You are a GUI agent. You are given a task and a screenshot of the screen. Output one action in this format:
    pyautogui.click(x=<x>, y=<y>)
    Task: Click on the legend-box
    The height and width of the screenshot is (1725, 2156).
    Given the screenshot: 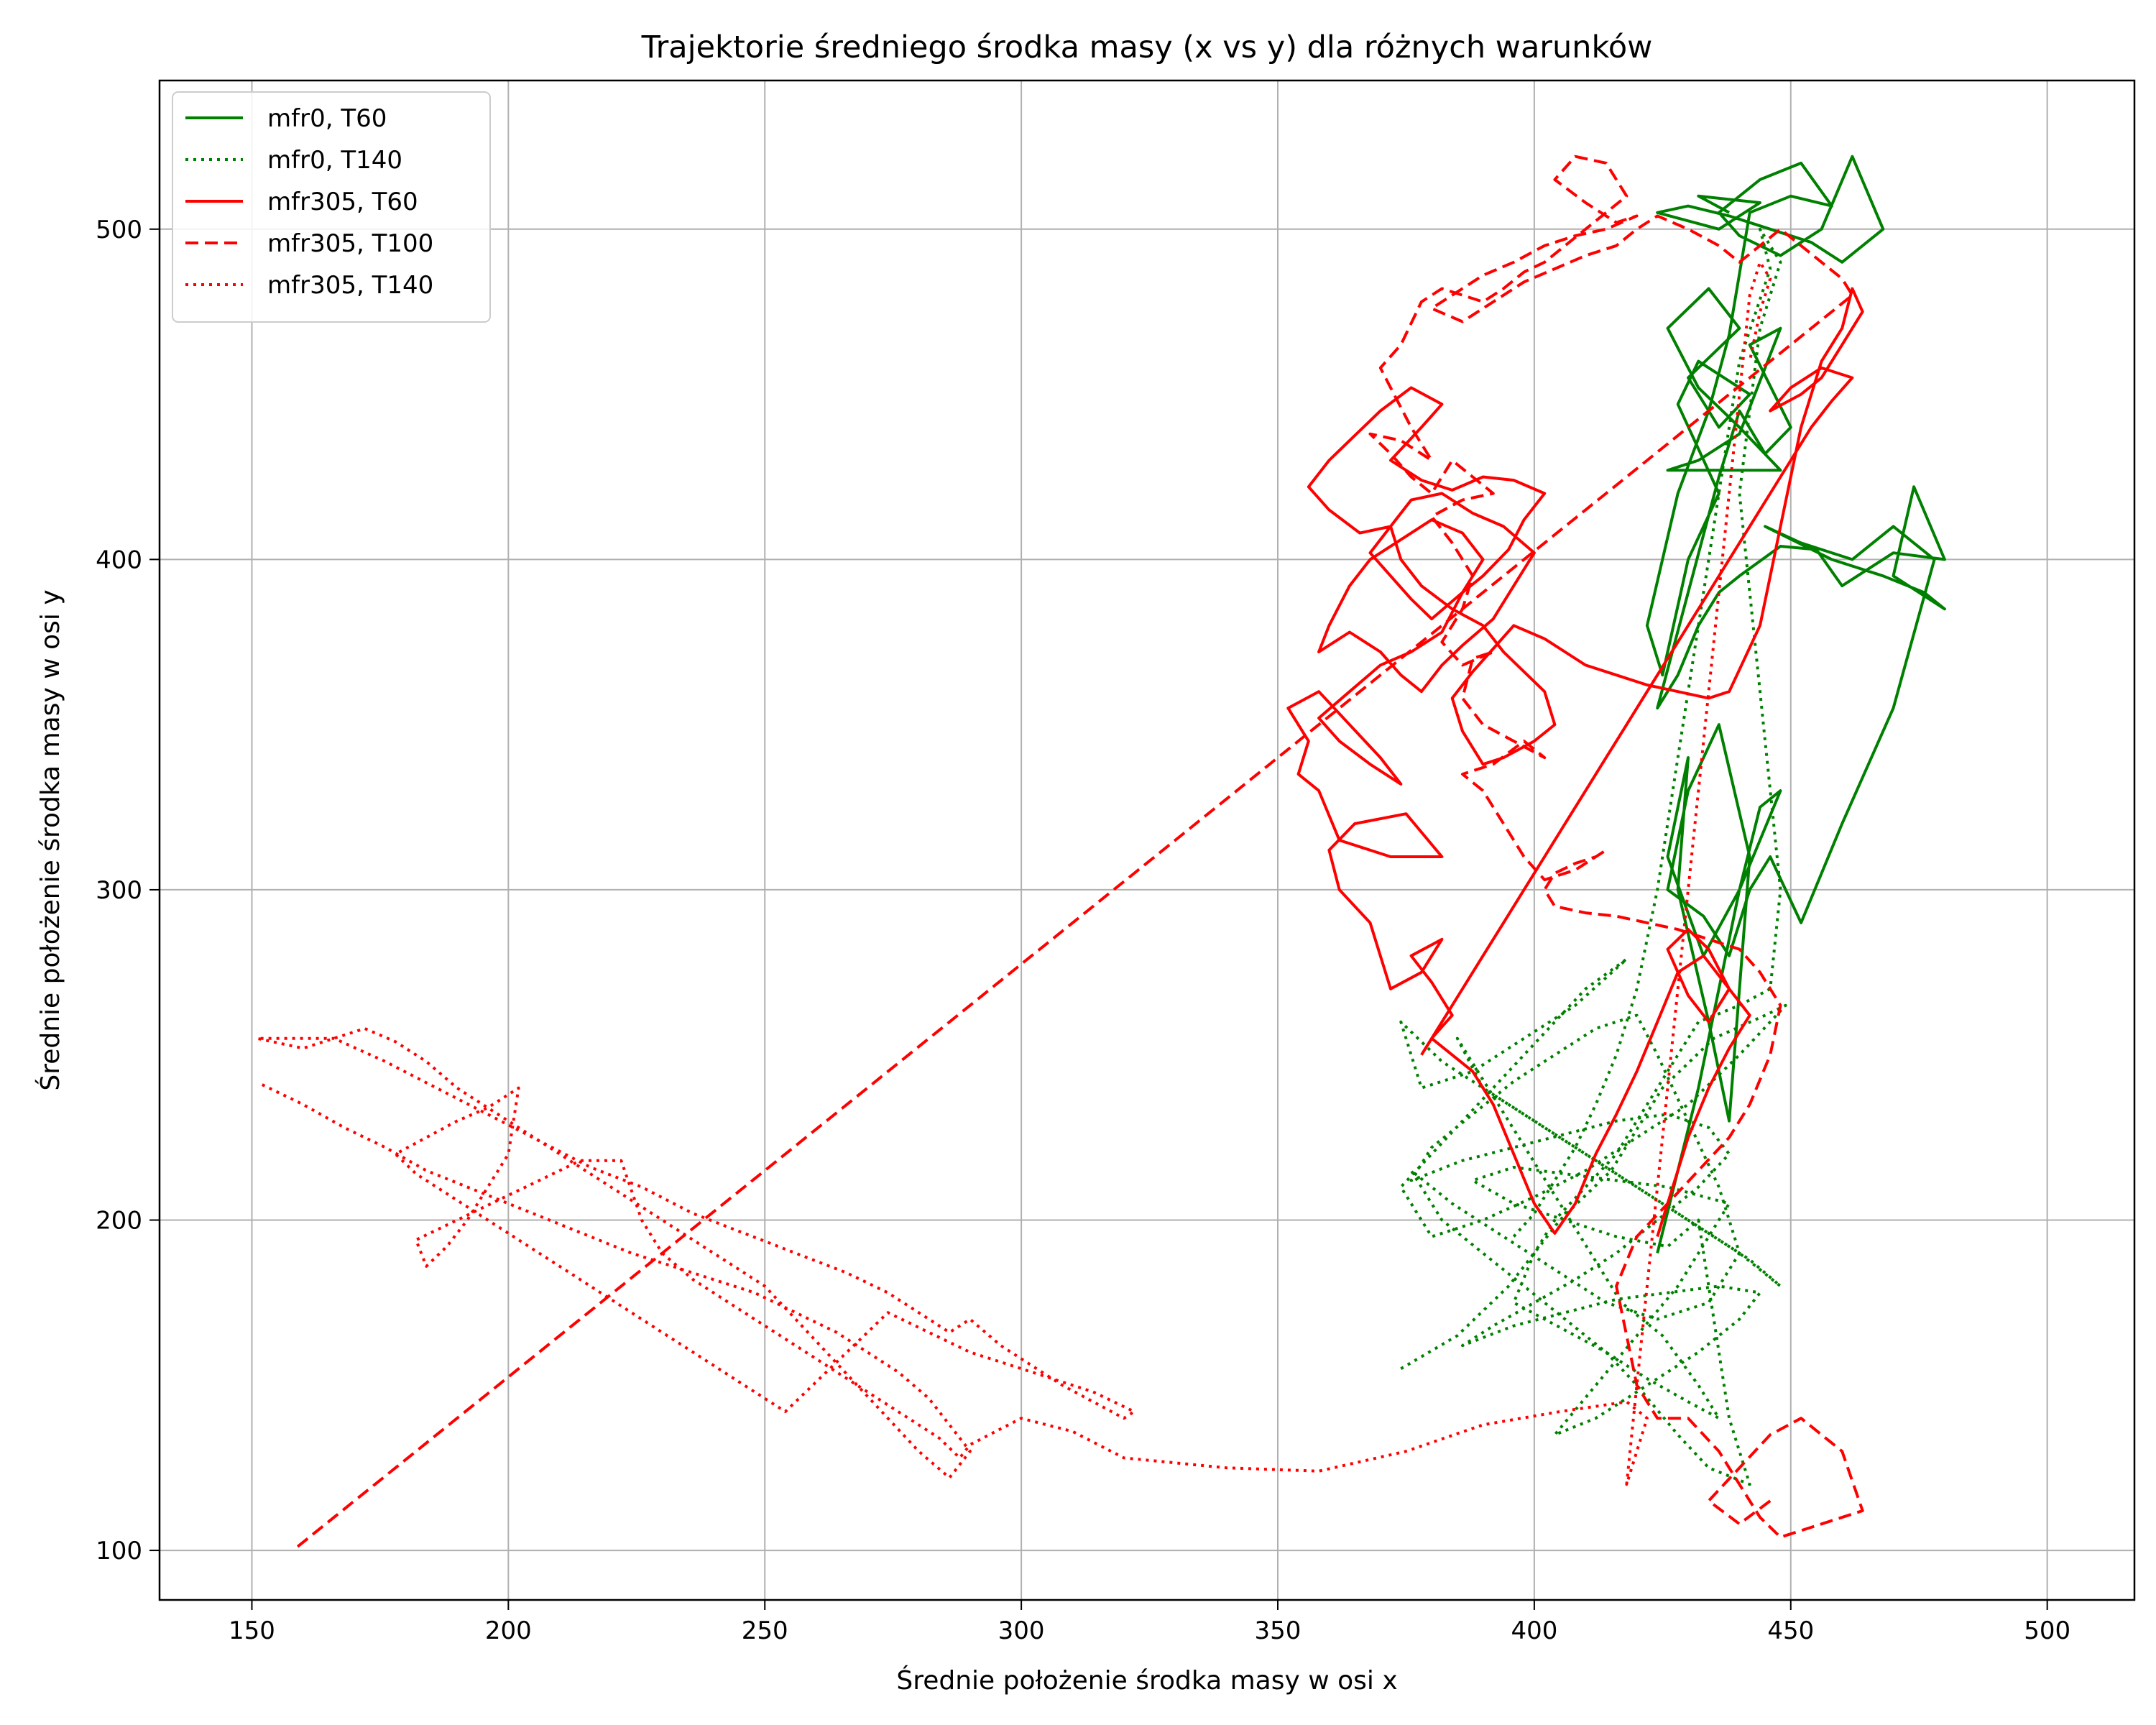 What is the action you would take?
    pyautogui.click(x=331, y=207)
    